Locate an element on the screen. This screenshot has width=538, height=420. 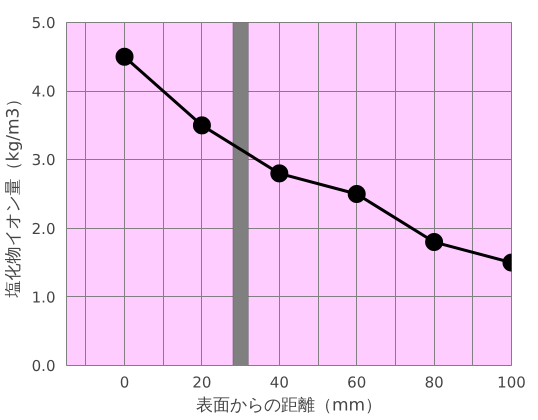
y-axis-title: 塩化物イオン量（kg/m3） is located at coordinates (14, 194).